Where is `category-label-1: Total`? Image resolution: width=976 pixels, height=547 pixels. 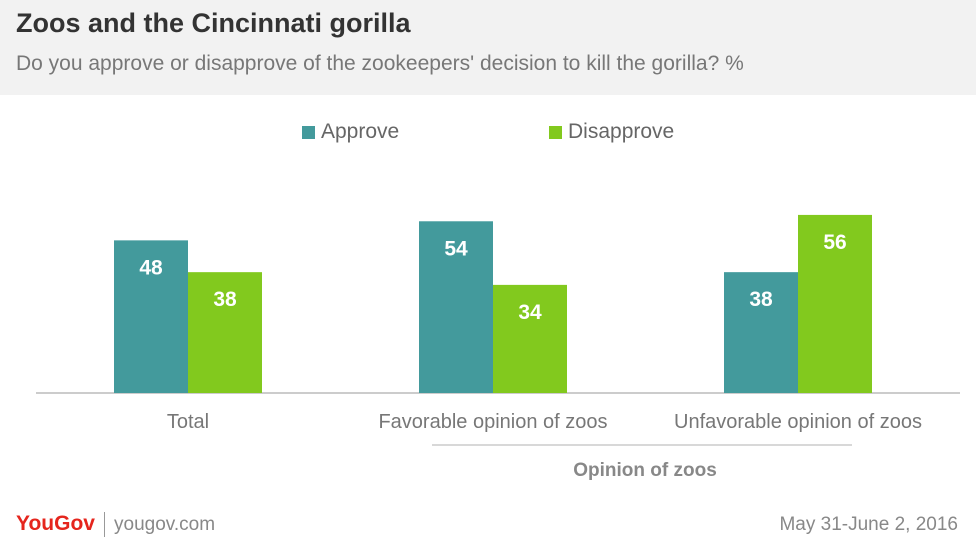
category-label-1: Total is located at coordinates (188, 422).